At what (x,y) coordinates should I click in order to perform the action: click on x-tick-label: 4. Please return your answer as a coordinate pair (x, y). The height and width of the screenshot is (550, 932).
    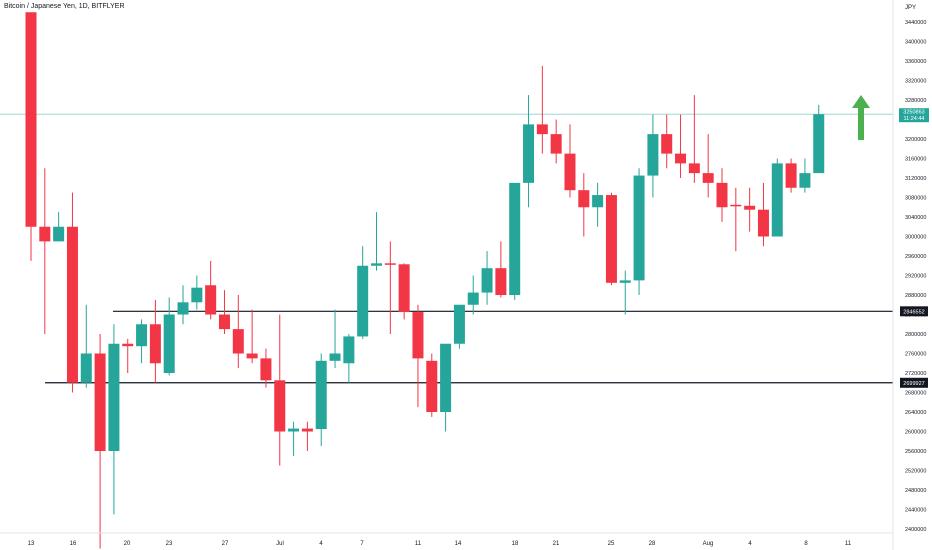
    Looking at the image, I should click on (321, 544).